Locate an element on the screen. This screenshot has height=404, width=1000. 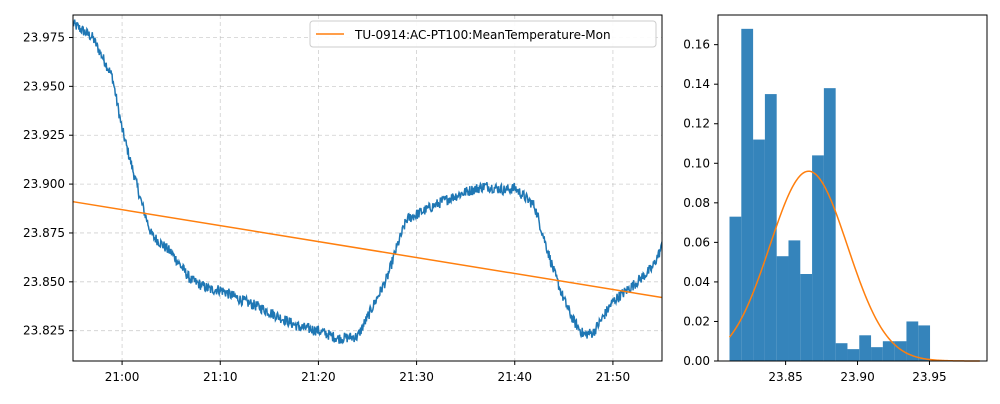
legend-box is located at coordinates (483, 34).